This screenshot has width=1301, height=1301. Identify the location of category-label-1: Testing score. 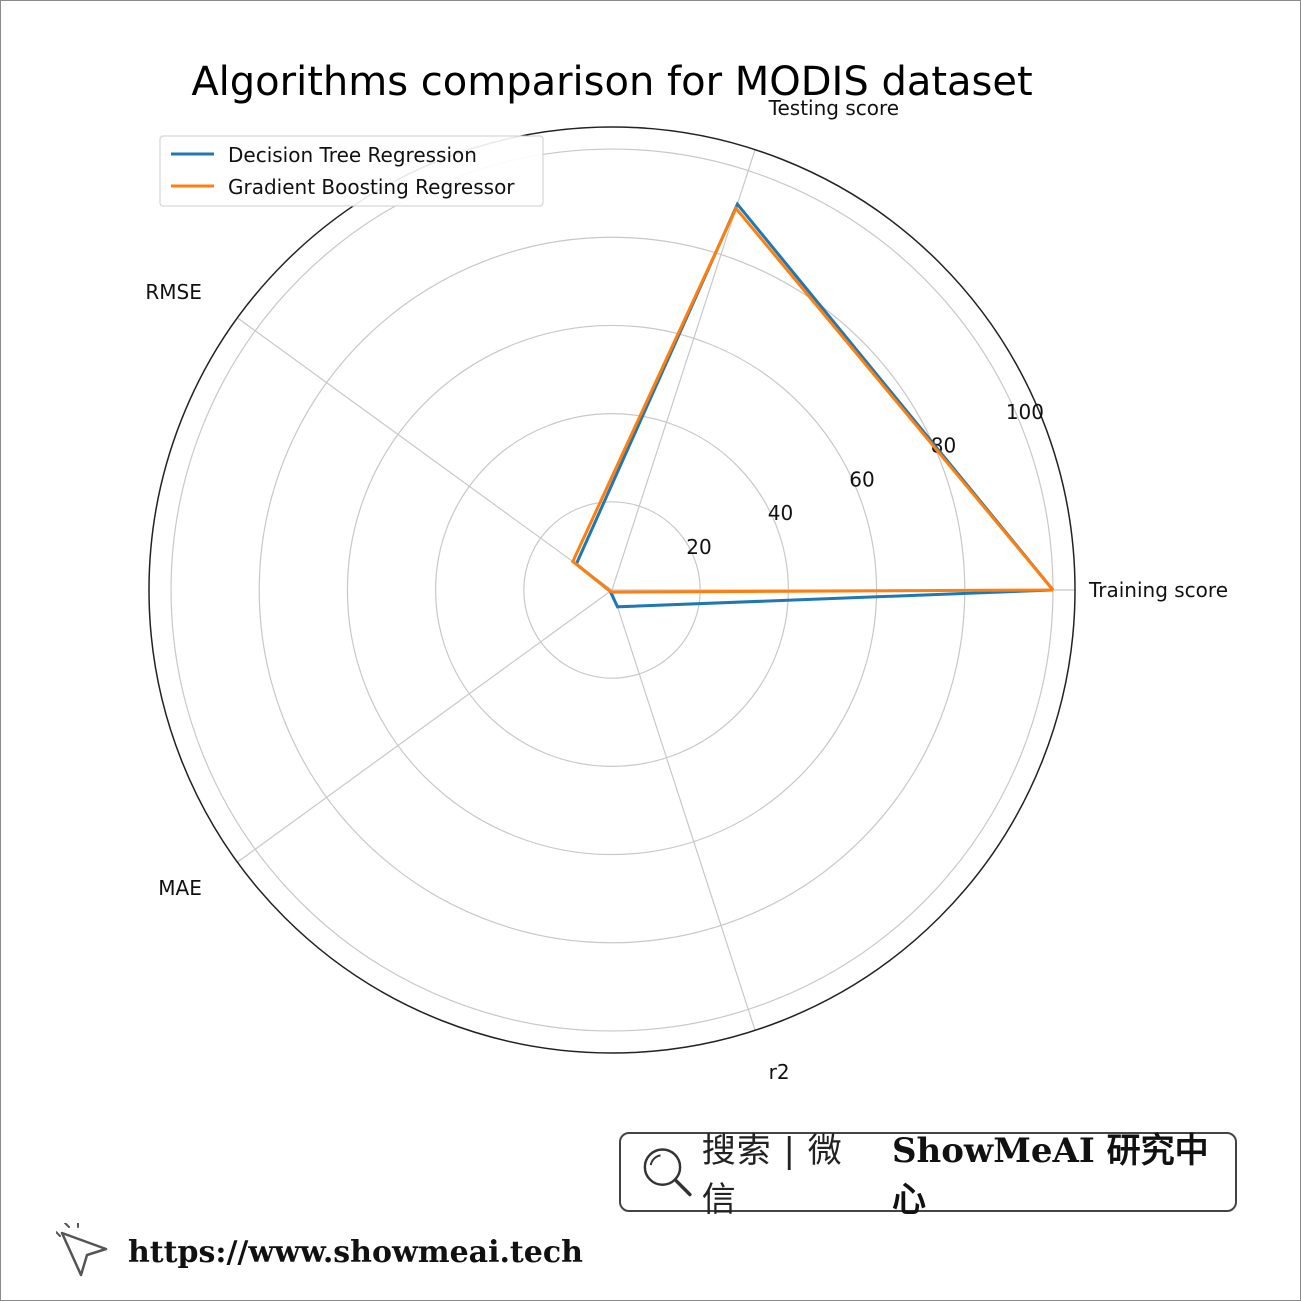
(833, 108).